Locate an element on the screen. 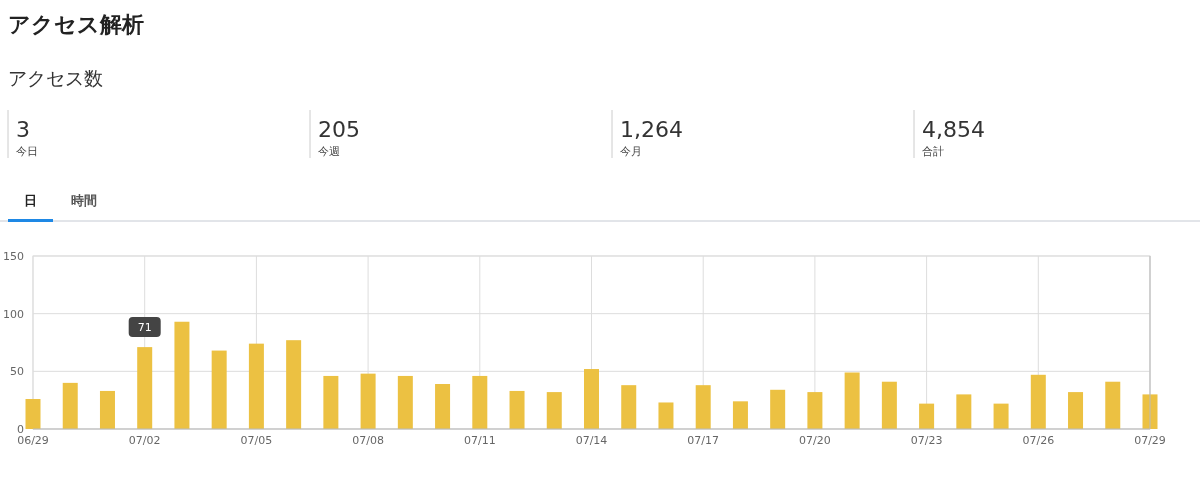 This screenshot has height=484, width=1200. x-tick-label: 07/20 is located at coordinates (815, 440).